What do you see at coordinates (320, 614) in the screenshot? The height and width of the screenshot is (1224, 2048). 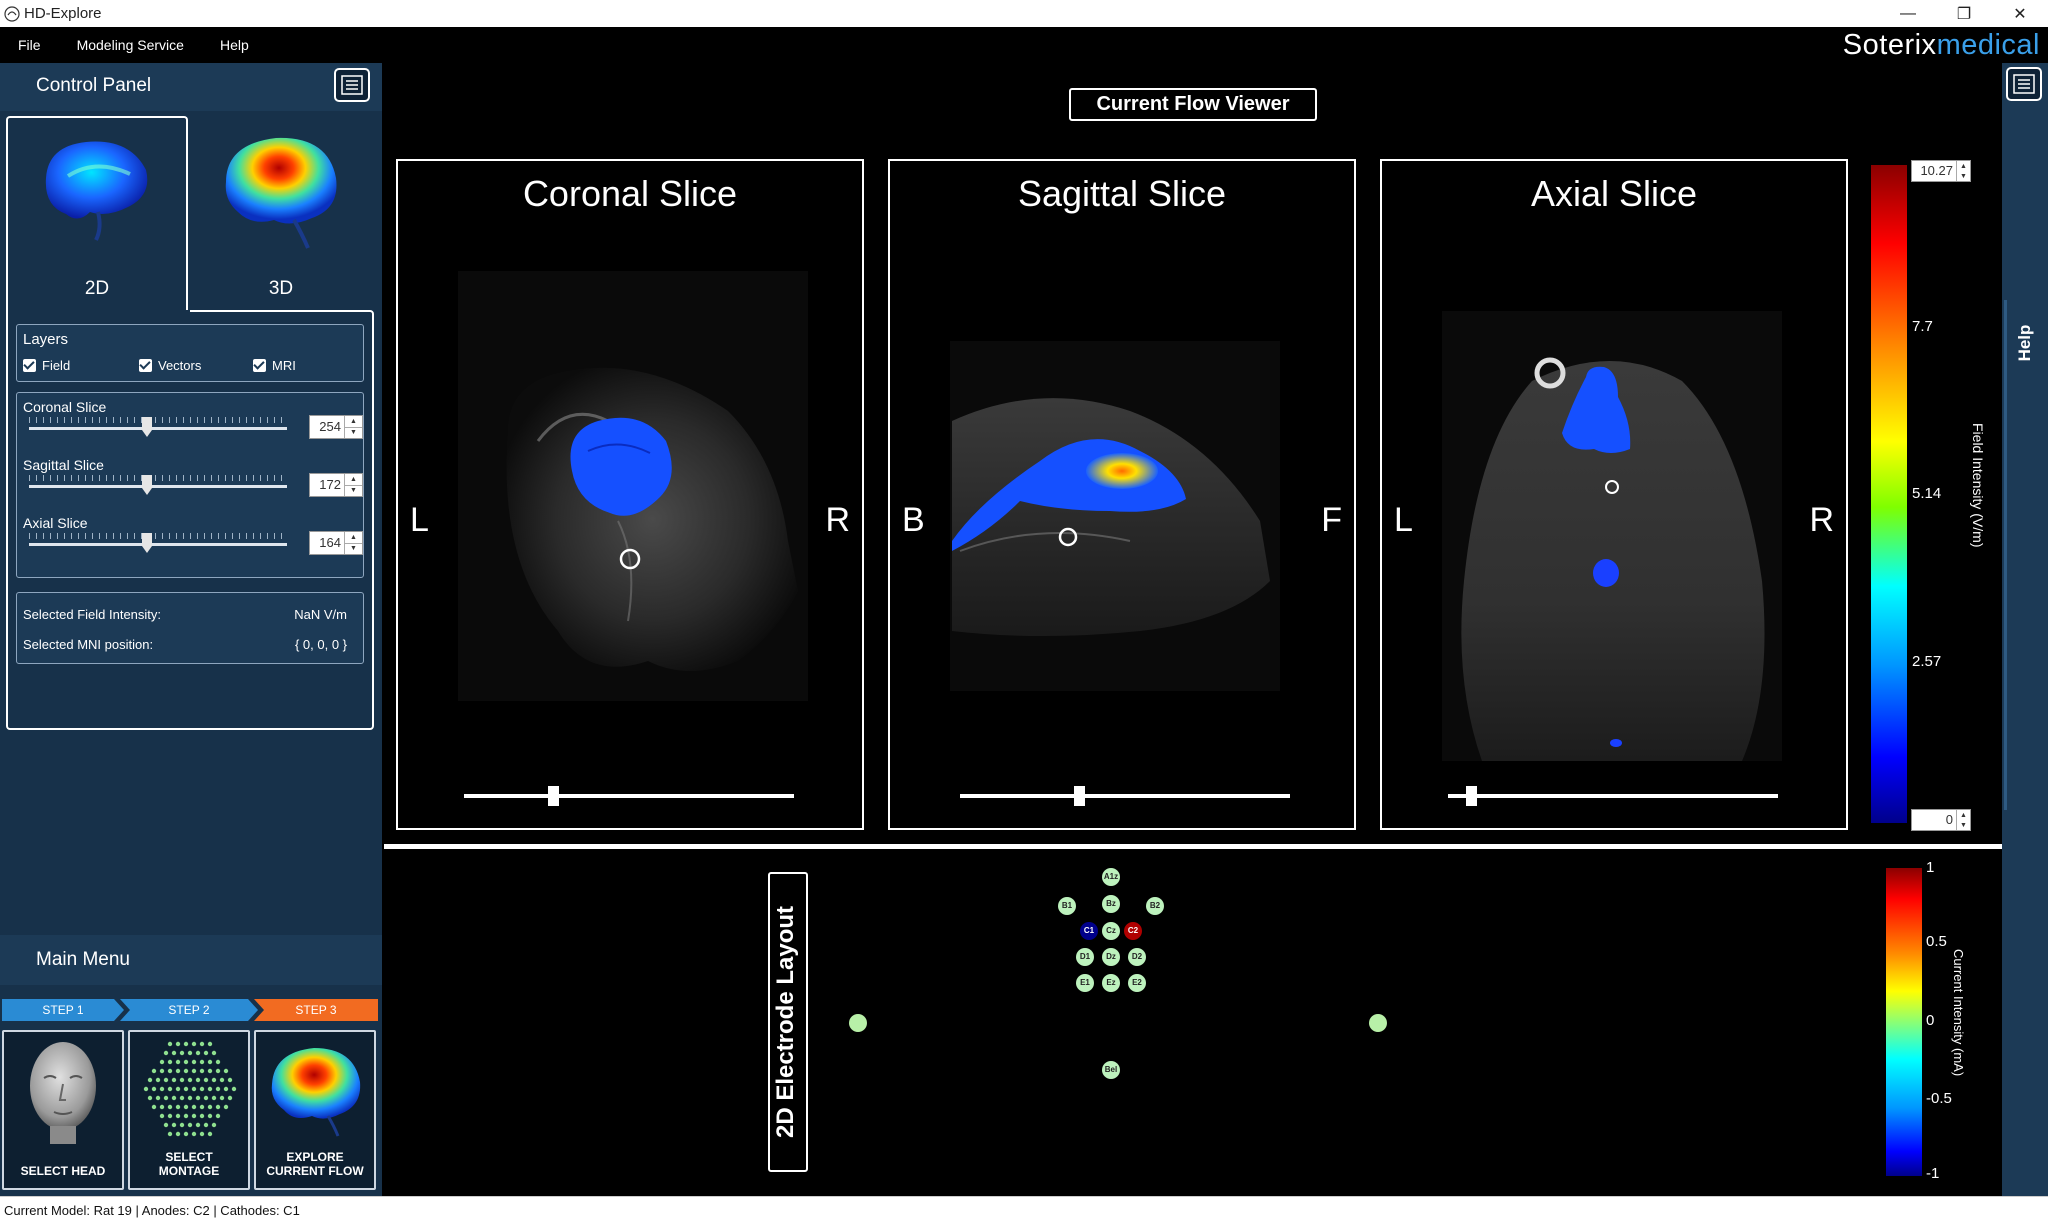 I see `selected-intensity-value: NaN V/m` at bounding box center [320, 614].